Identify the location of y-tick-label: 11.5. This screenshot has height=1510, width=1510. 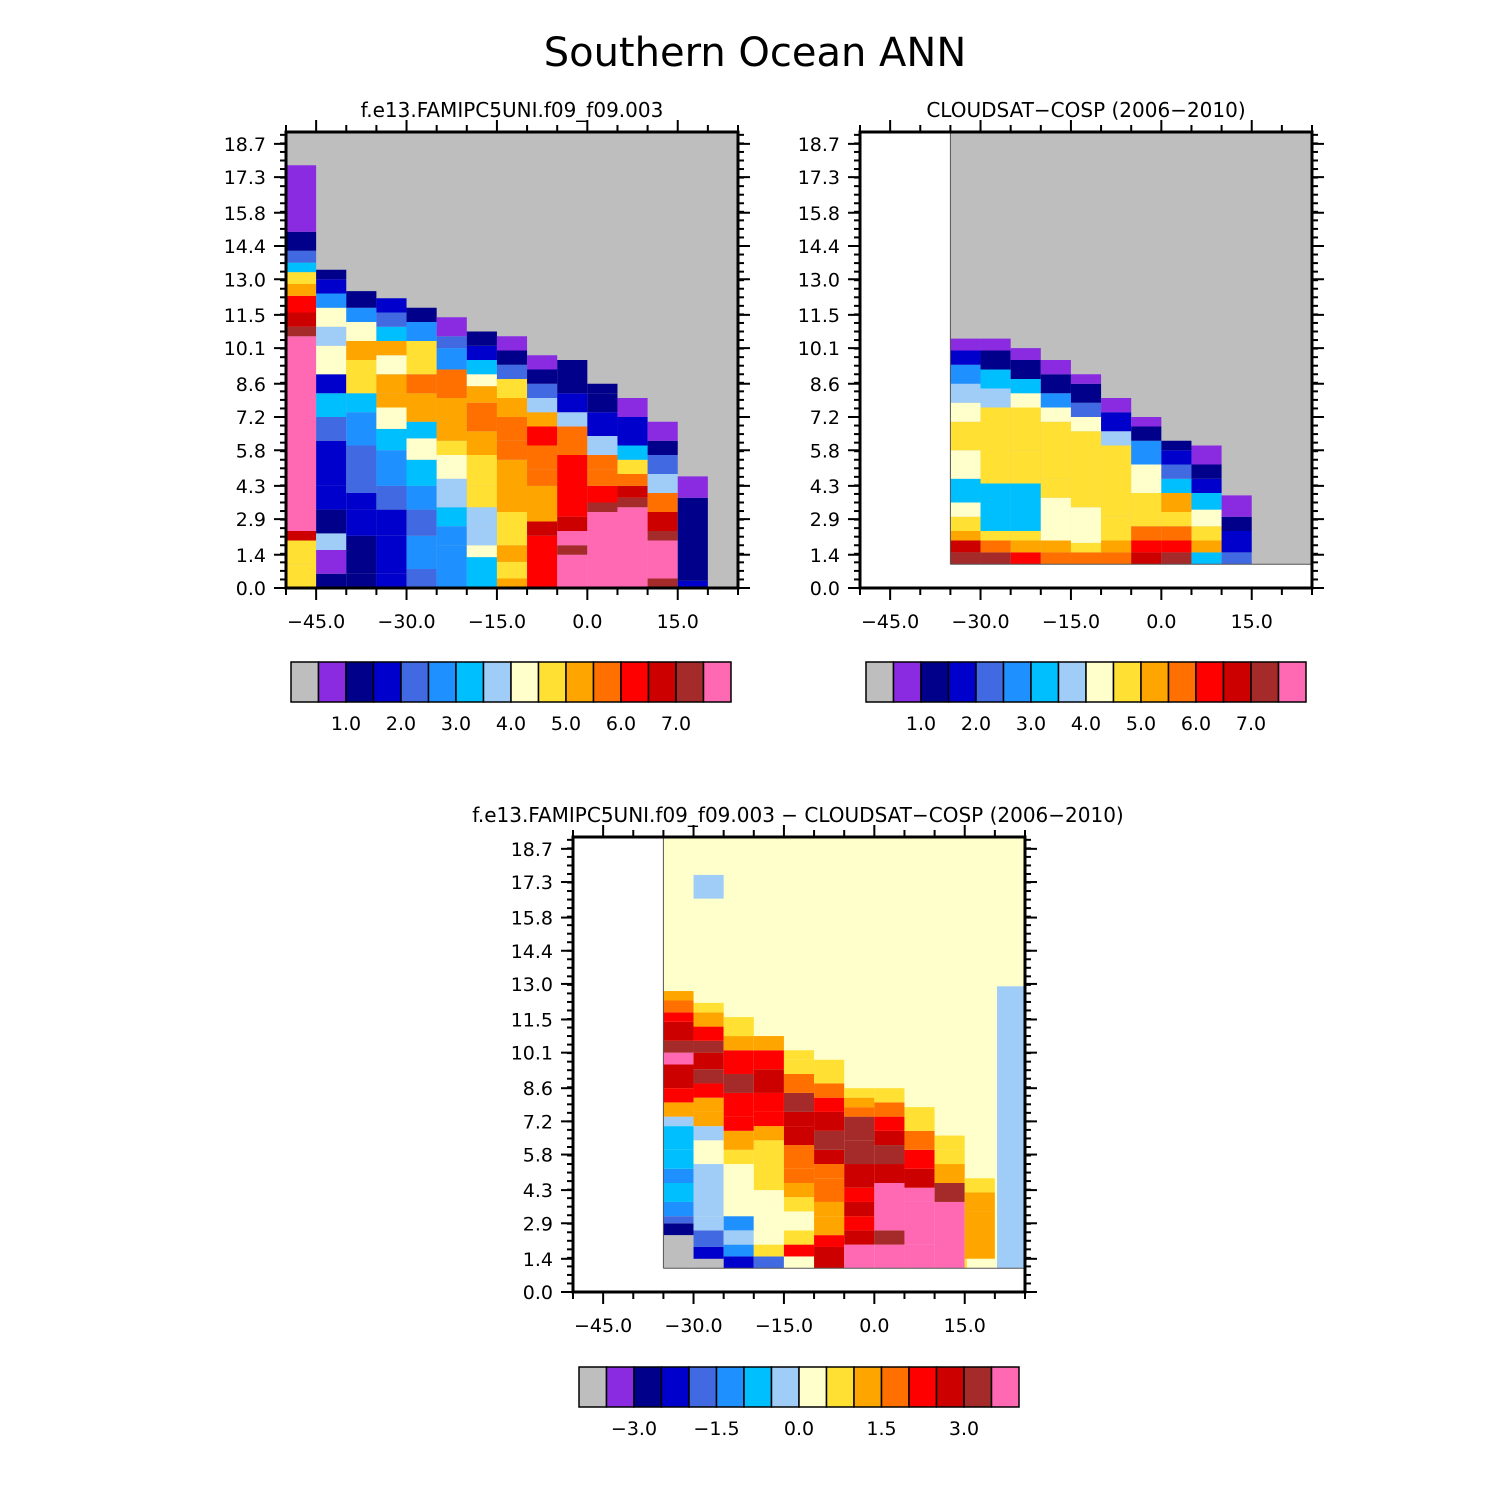
(819, 316).